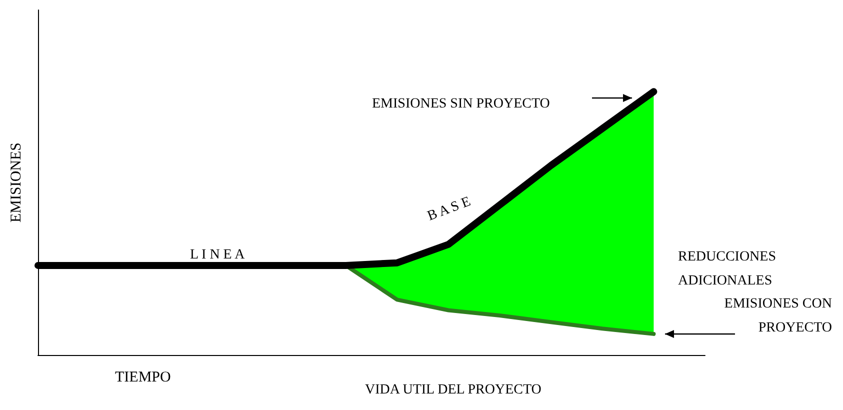 The height and width of the screenshot is (410, 843). Describe the element at coordinates (778, 316) in the screenshot. I see `text: EMISIONES CON PROYECTO` at that location.